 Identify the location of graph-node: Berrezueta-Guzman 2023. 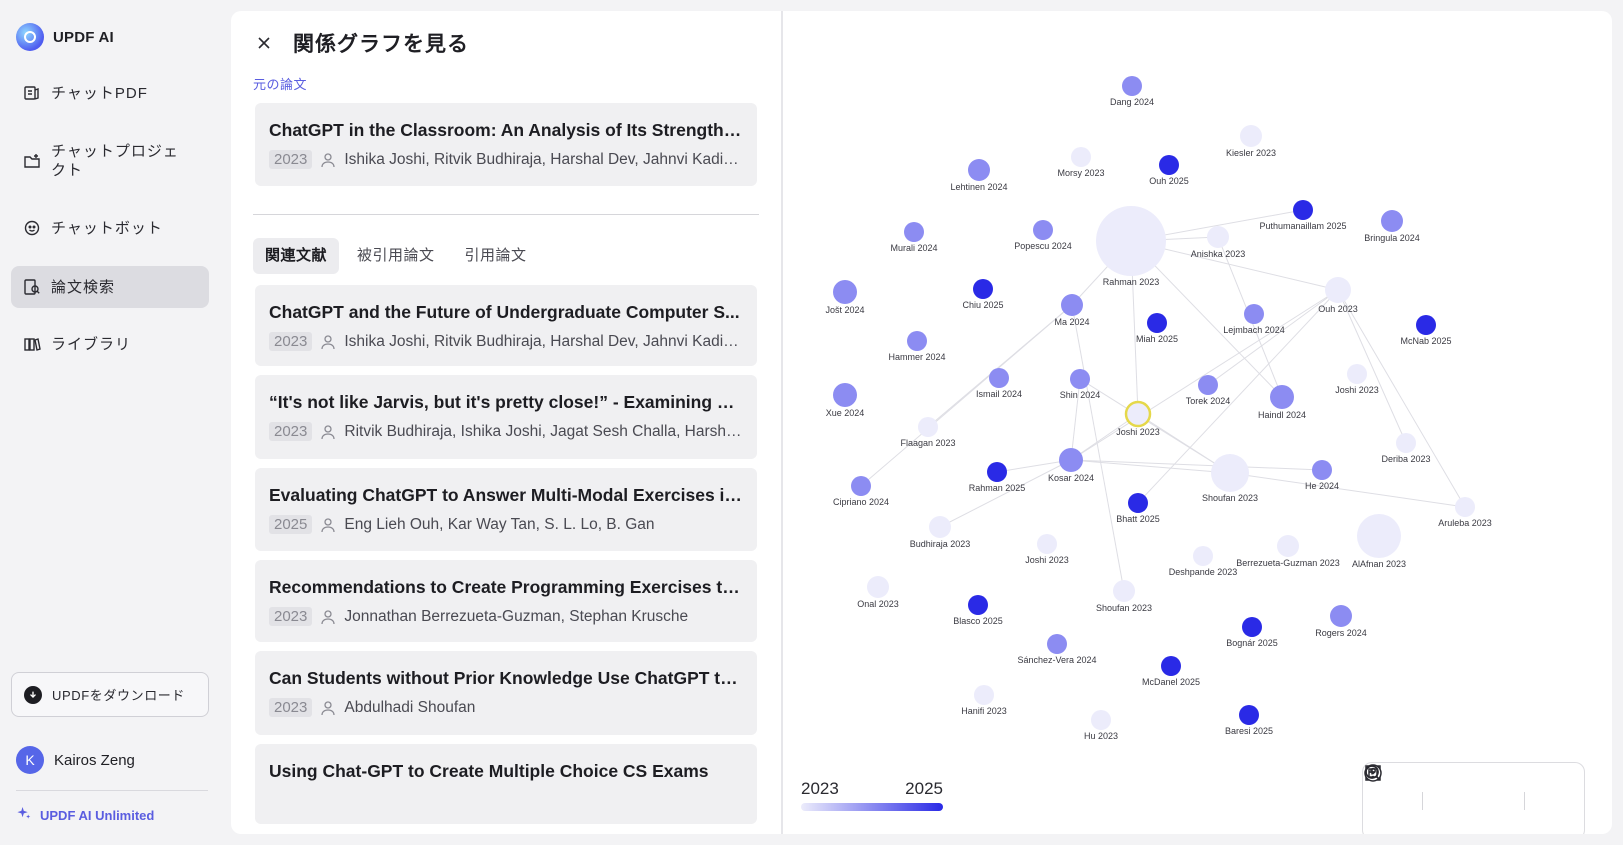
(1288, 551).